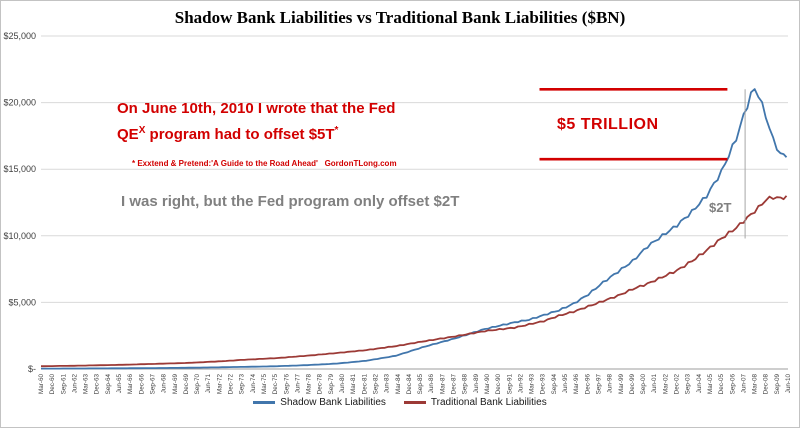 This screenshot has width=800, height=428. What do you see at coordinates (108, 384) in the screenshot?
I see `svg-text: Sep-64` at bounding box center [108, 384].